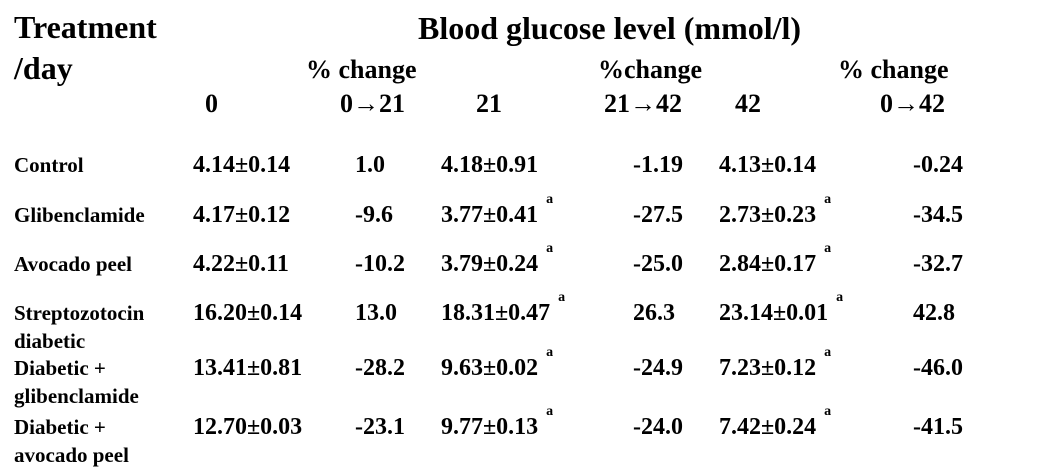  I want to click on cell-day0-value: 16.20±0.14, so click(248, 313).